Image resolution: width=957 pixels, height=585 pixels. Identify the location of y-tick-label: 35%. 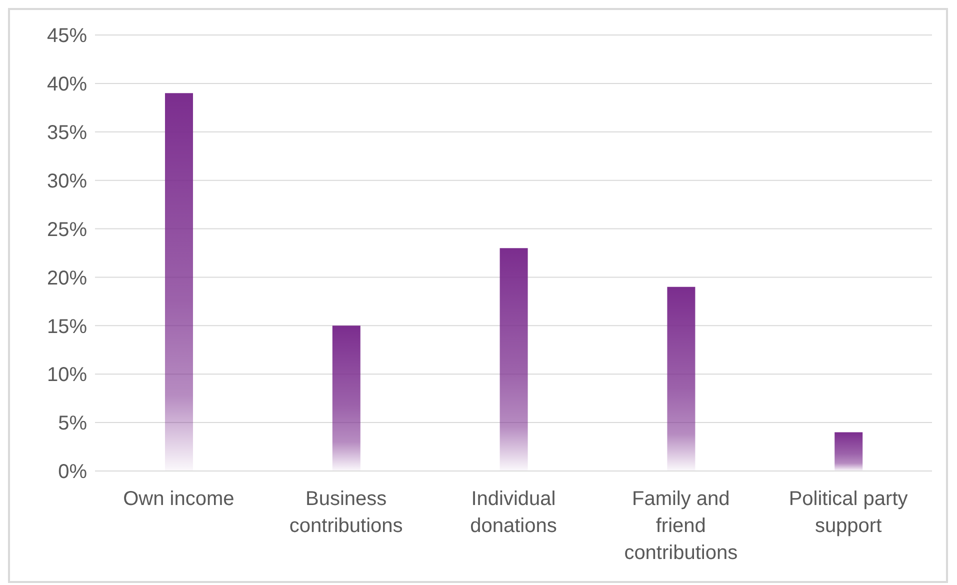
(67, 133).